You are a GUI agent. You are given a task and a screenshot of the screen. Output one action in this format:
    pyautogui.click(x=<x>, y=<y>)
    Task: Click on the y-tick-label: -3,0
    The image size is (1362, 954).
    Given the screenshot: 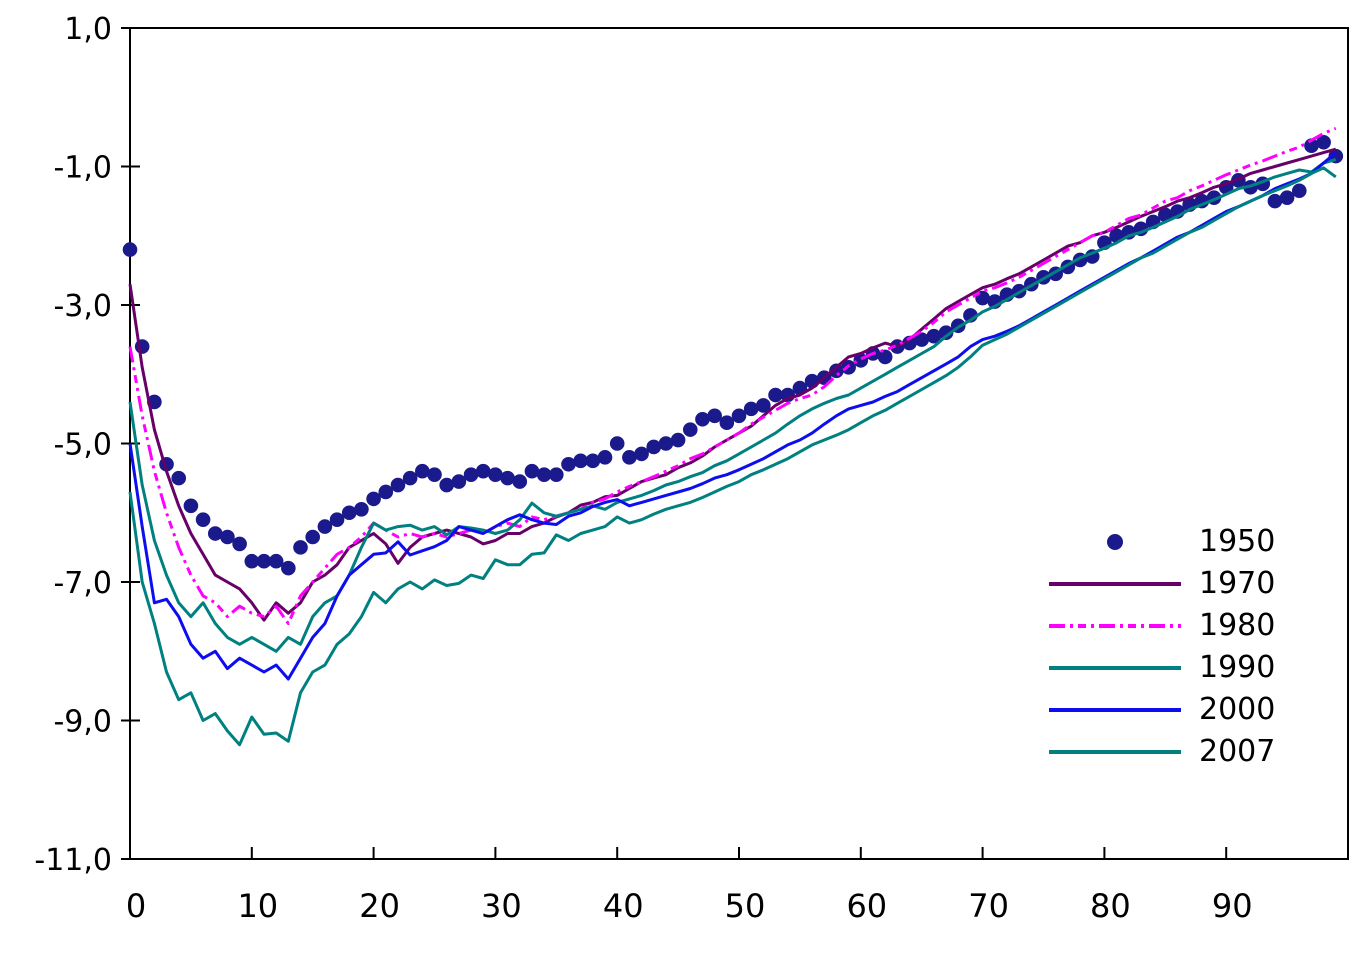 What is the action you would take?
    pyautogui.click(x=82, y=306)
    